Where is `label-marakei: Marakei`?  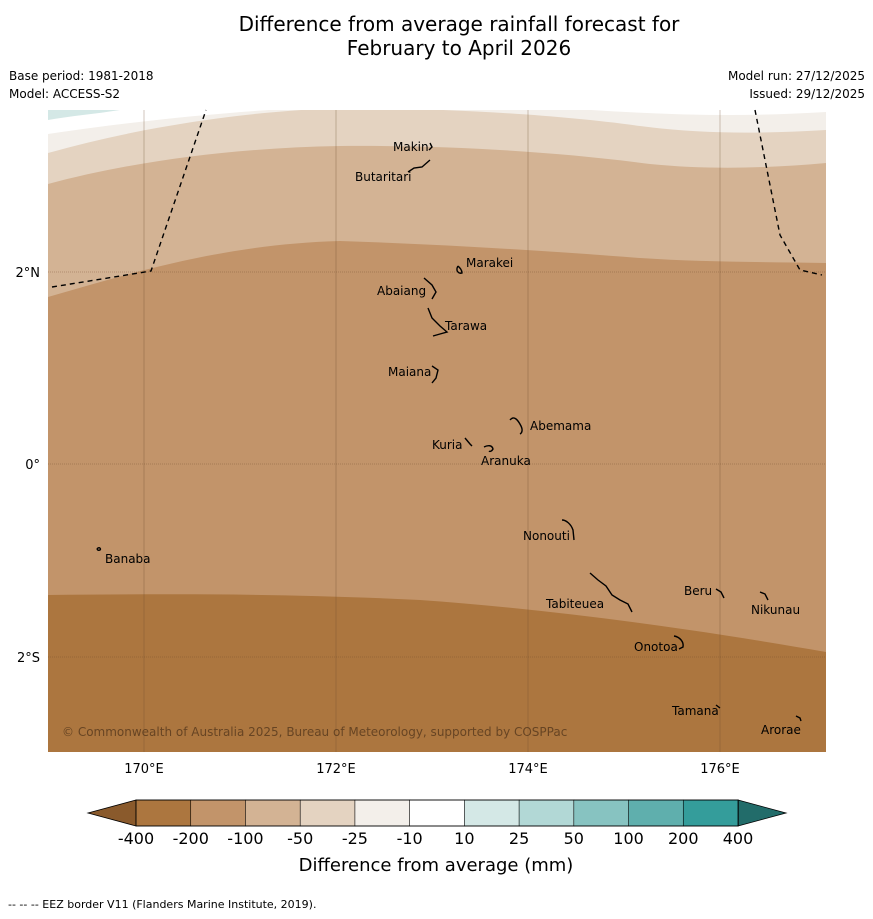 label-marakei: Marakei is located at coordinates (489, 263).